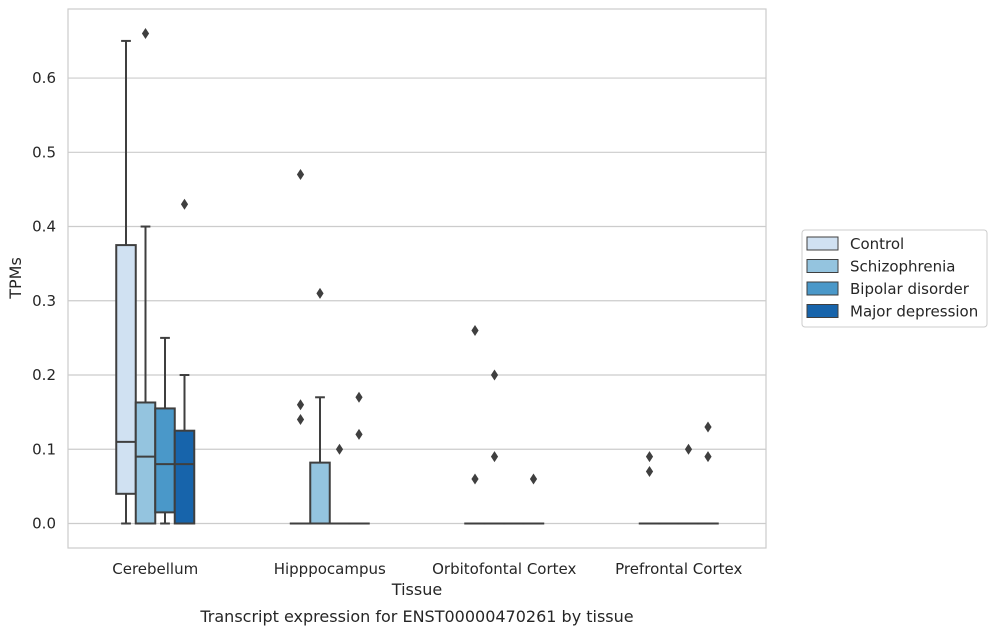 The height and width of the screenshot is (634, 997). I want to click on x-tick-label: Prefrontal Cortex, so click(678, 569).